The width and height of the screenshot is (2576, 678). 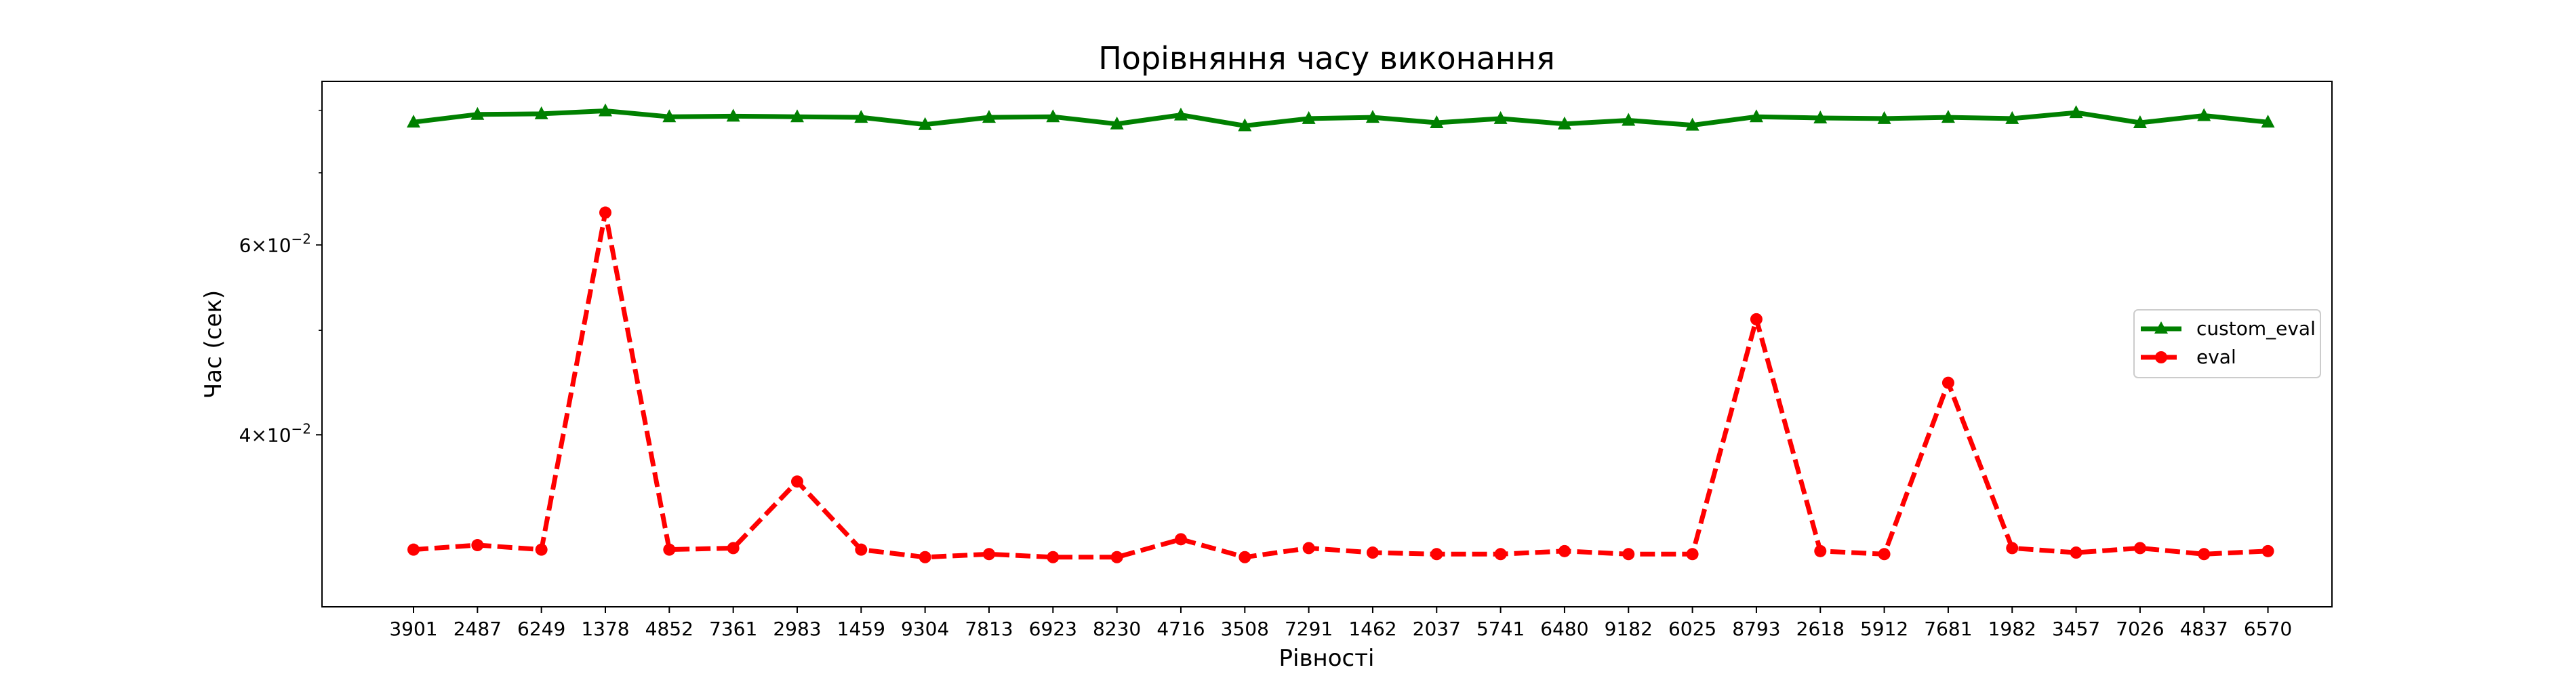 What do you see at coordinates (1500, 629) in the screenshot?
I see `x-tick-label: 5741` at bounding box center [1500, 629].